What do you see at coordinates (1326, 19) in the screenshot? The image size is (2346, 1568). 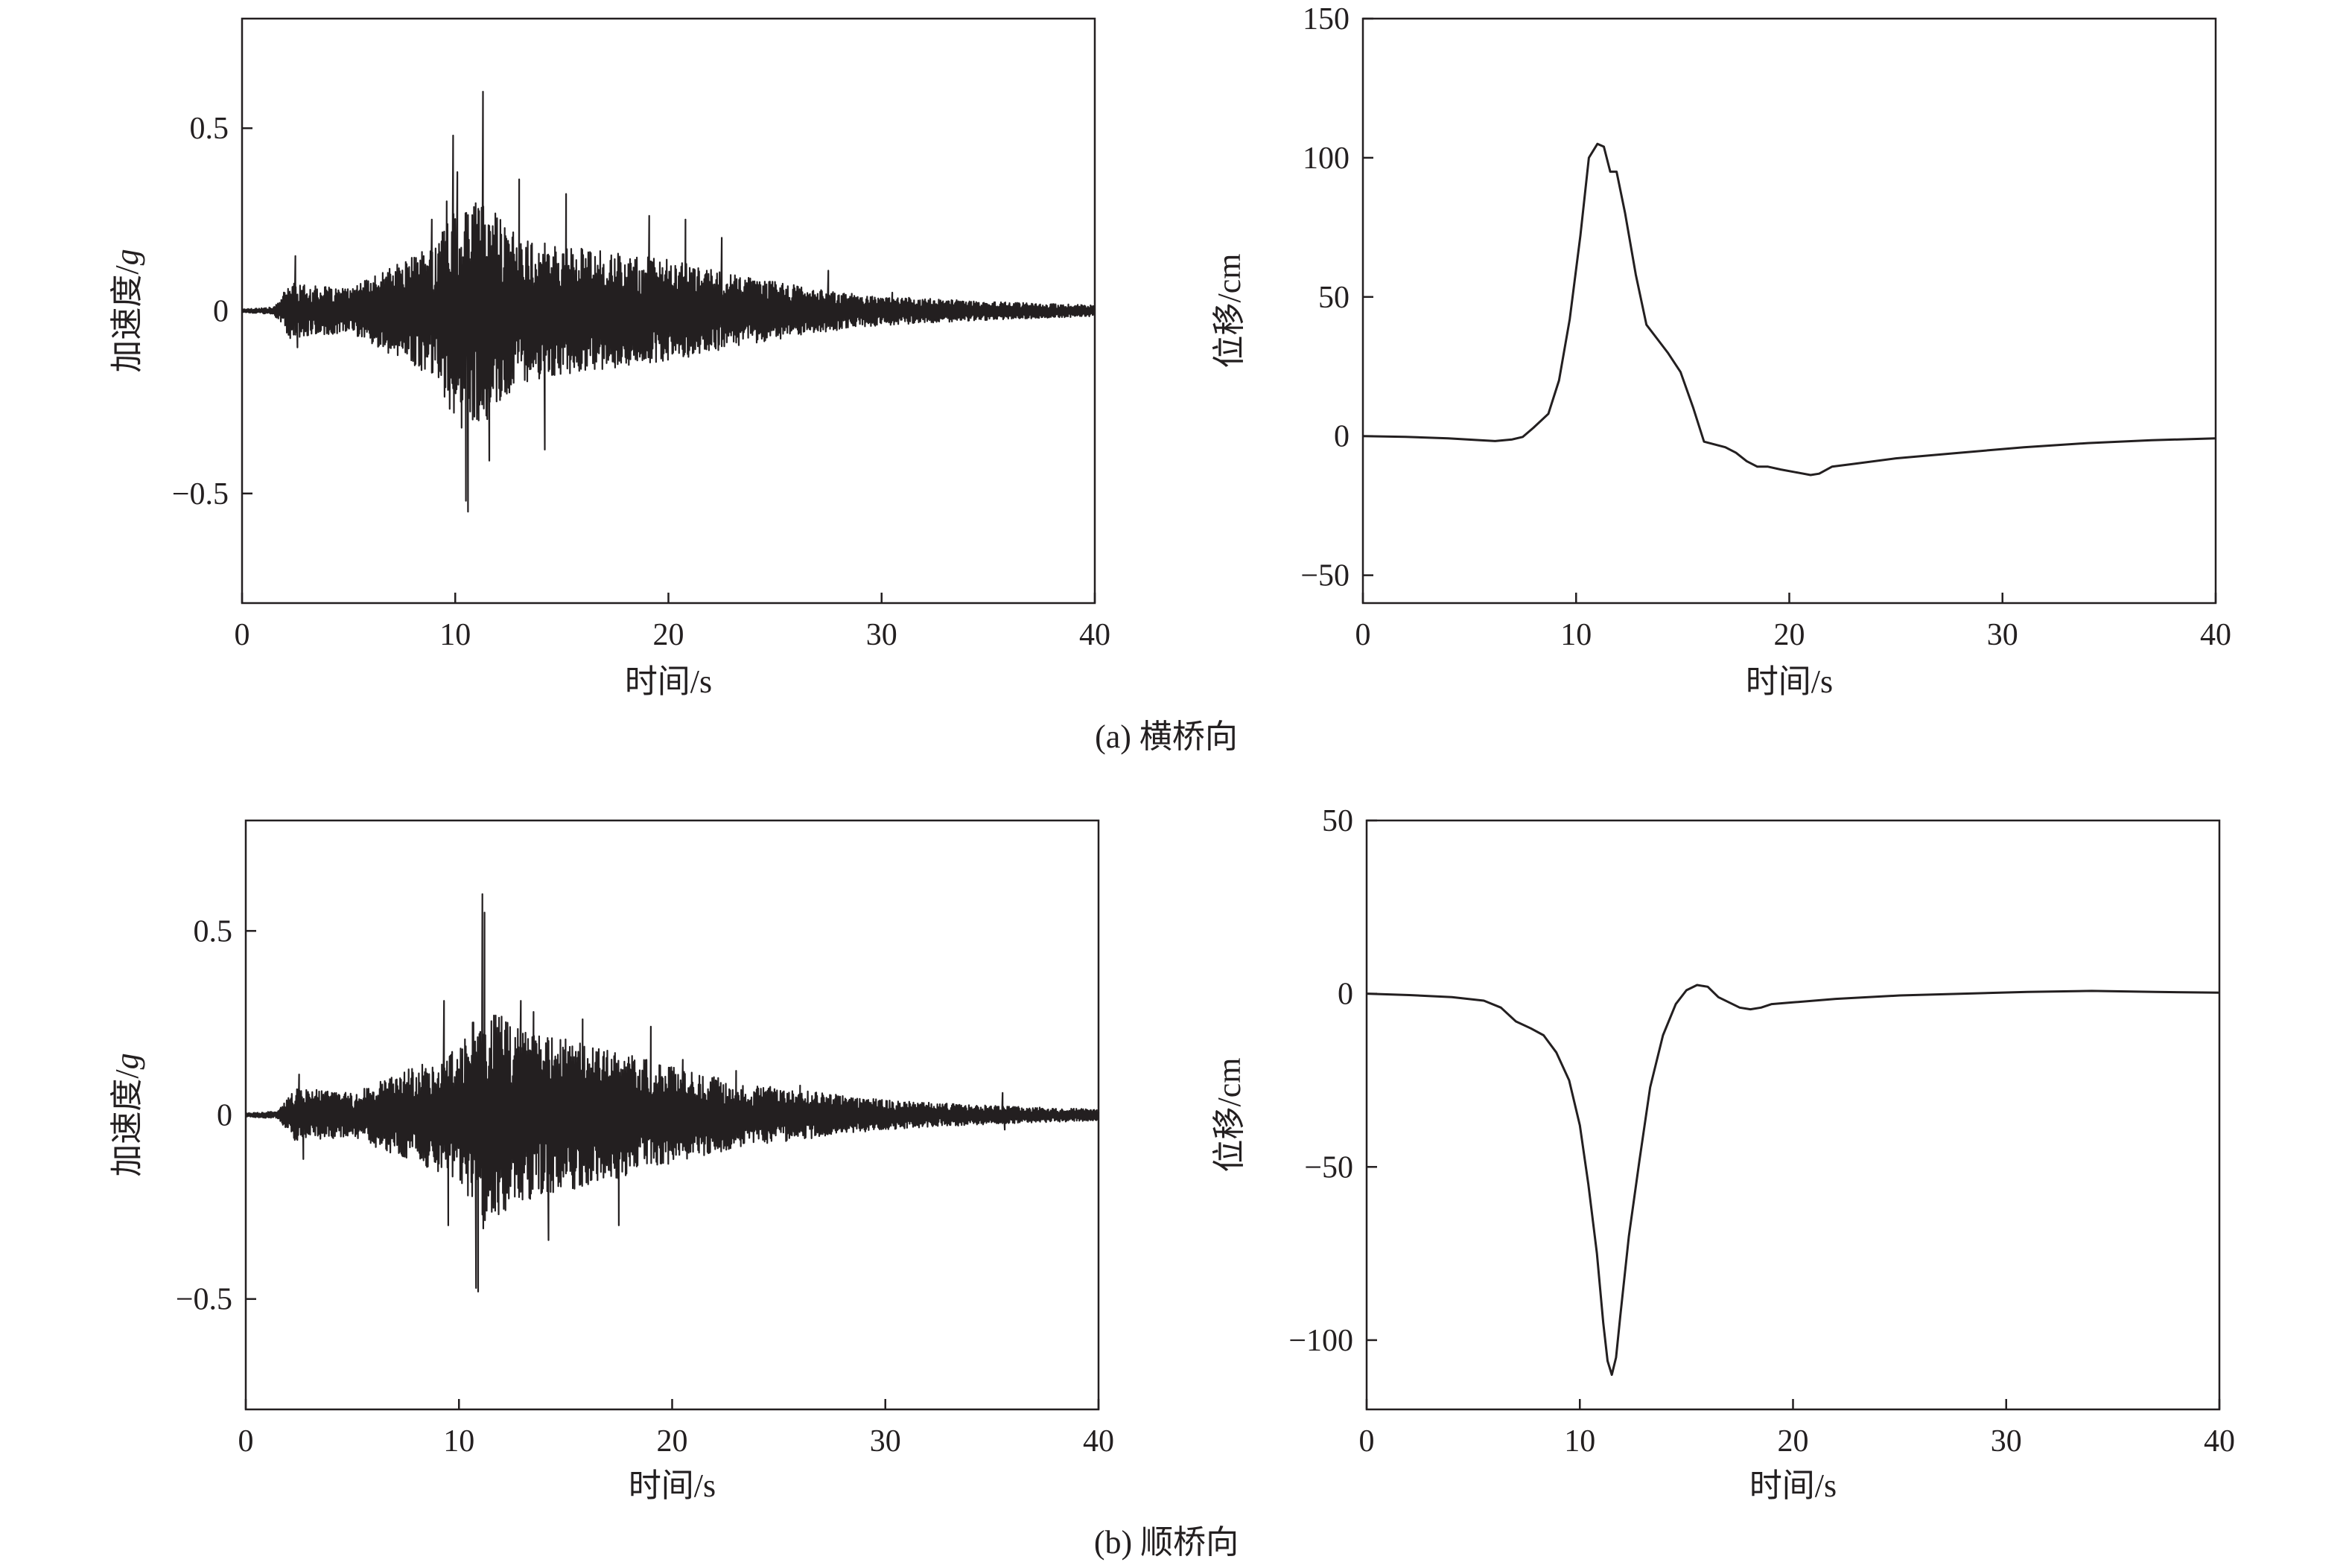 I see `y-tick-label: 150` at bounding box center [1326, 19].